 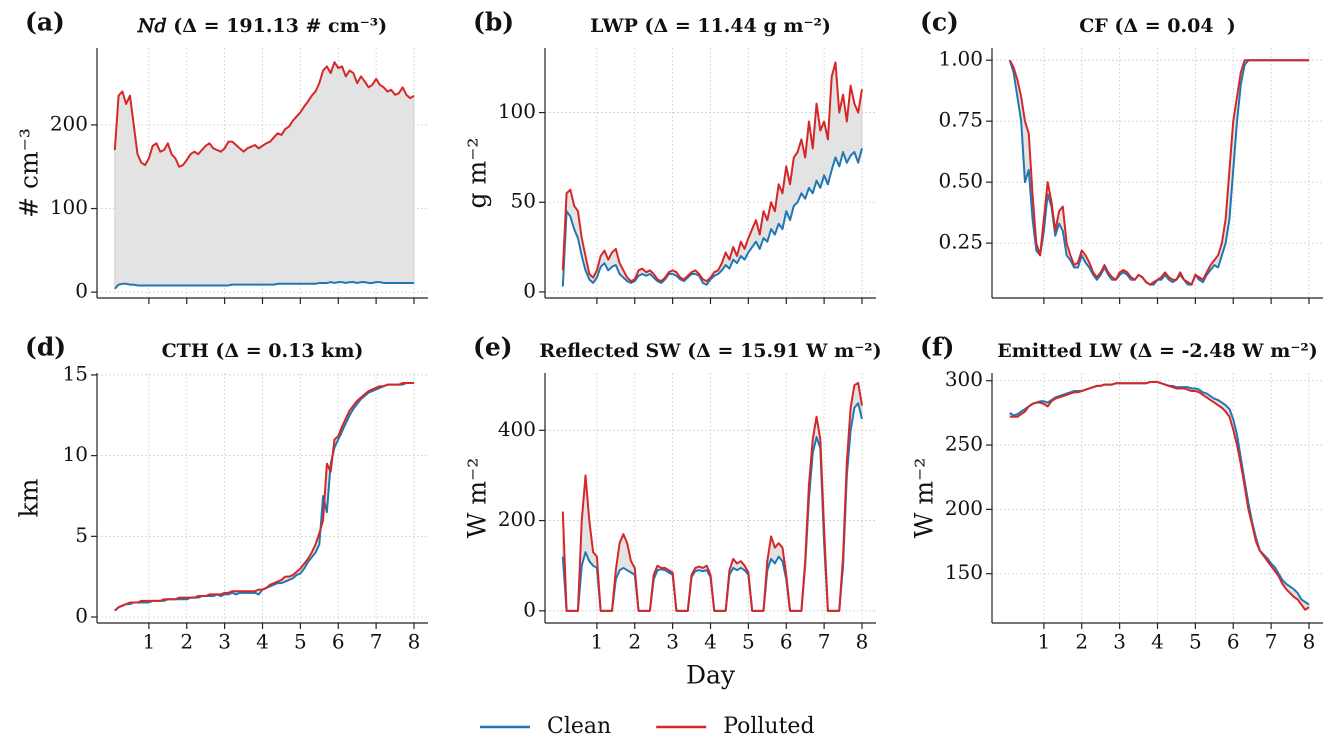 What do you see at coordinates (45, 347) in the screenshot?
I see `panel-letter: (d)` at bounding box center [45, 347].